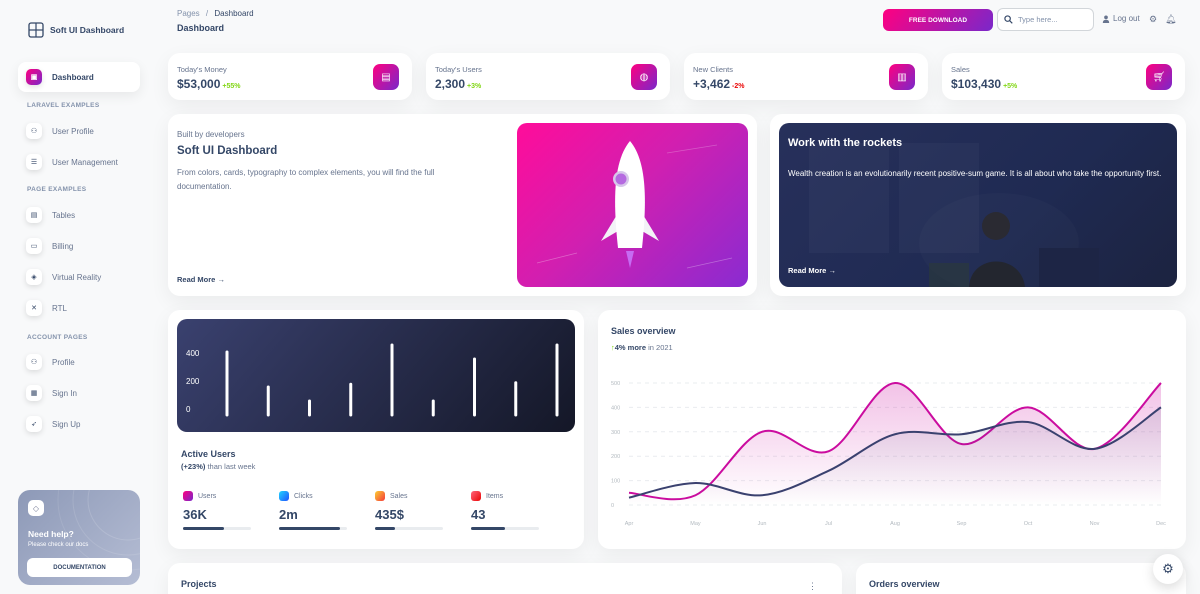 The image size is (1200, 594). Describe the element at coordinates (73, 77) in the screenshot. I see `sidebar-item-label: Dashboard` at that location.